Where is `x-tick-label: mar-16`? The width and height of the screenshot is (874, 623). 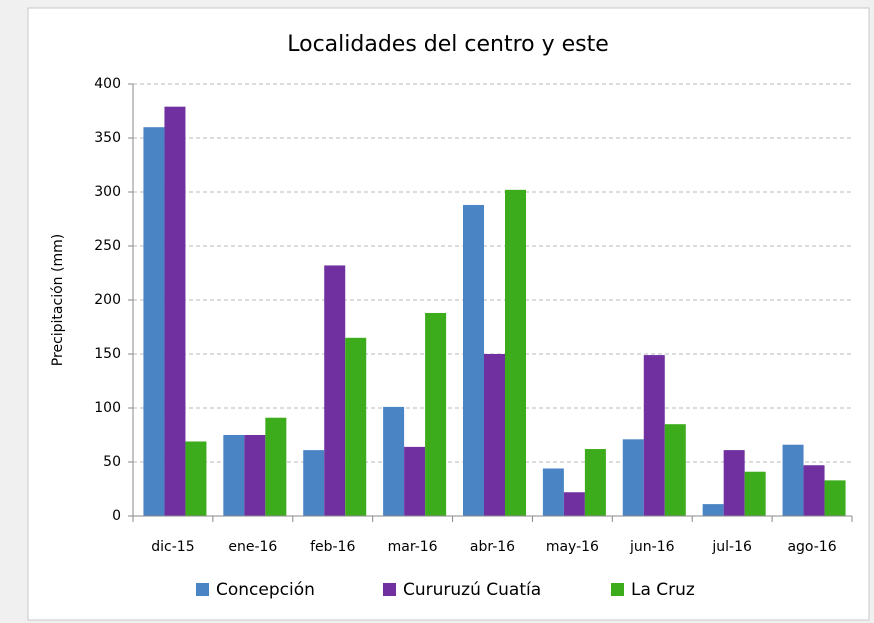
x-tick-label: mar-16 is located at coordinates (413, 547).